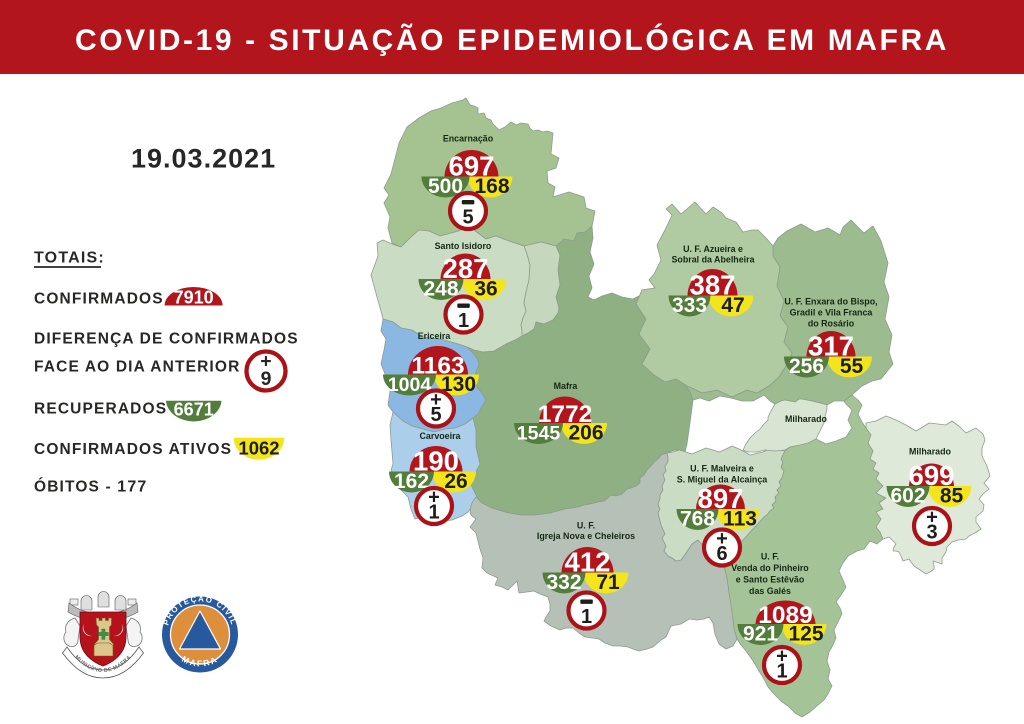  Describe the element at coordinates (440, 289) in the screenshot. I see `svg-text: 248` at that location.